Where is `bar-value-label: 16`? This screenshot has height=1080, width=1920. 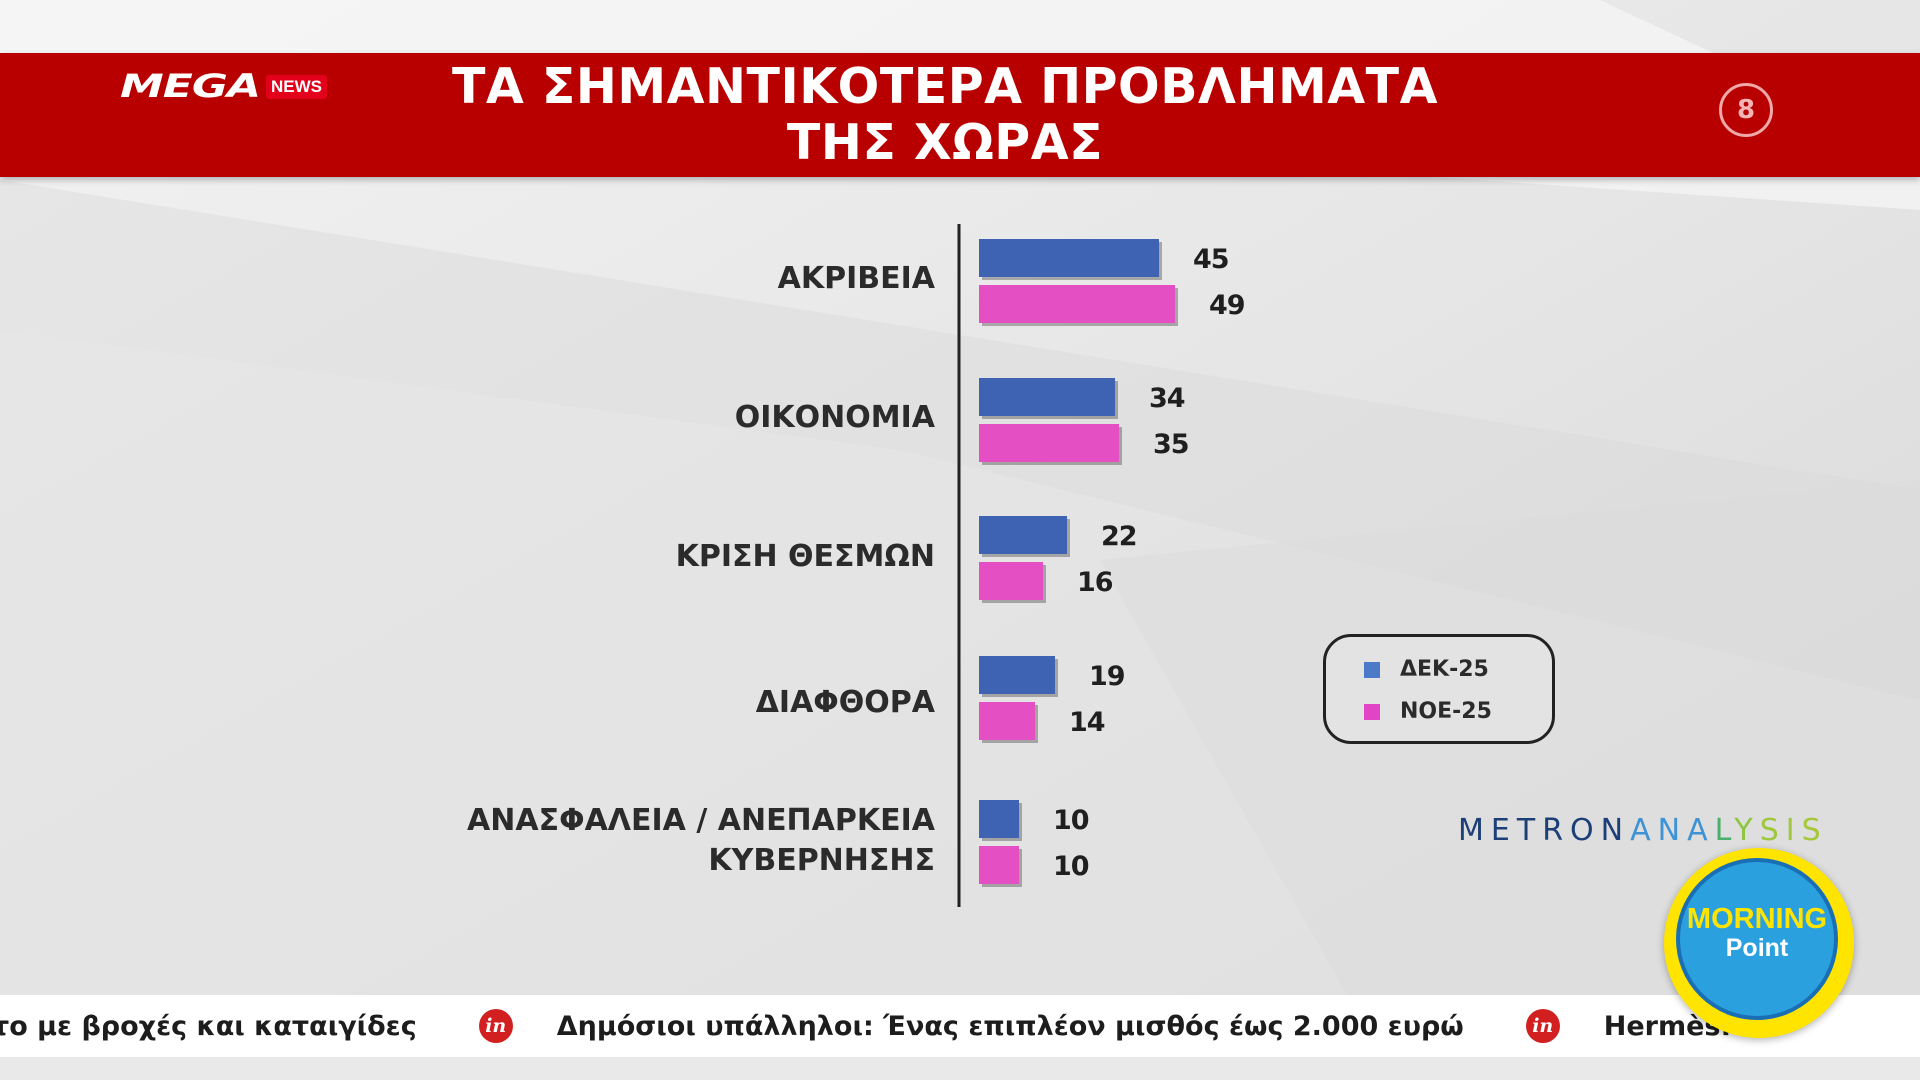 bar-value-label: 16 is located at coordinates (1095, 582).